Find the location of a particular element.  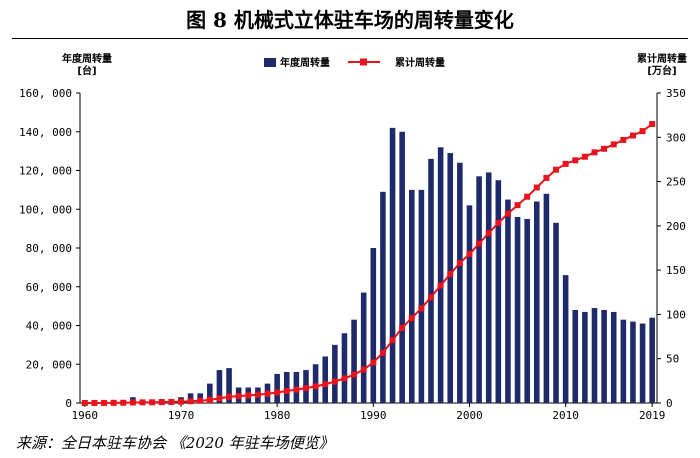

right-axis-label-line1: 累计周转量 is located at coordinates (662, 58).